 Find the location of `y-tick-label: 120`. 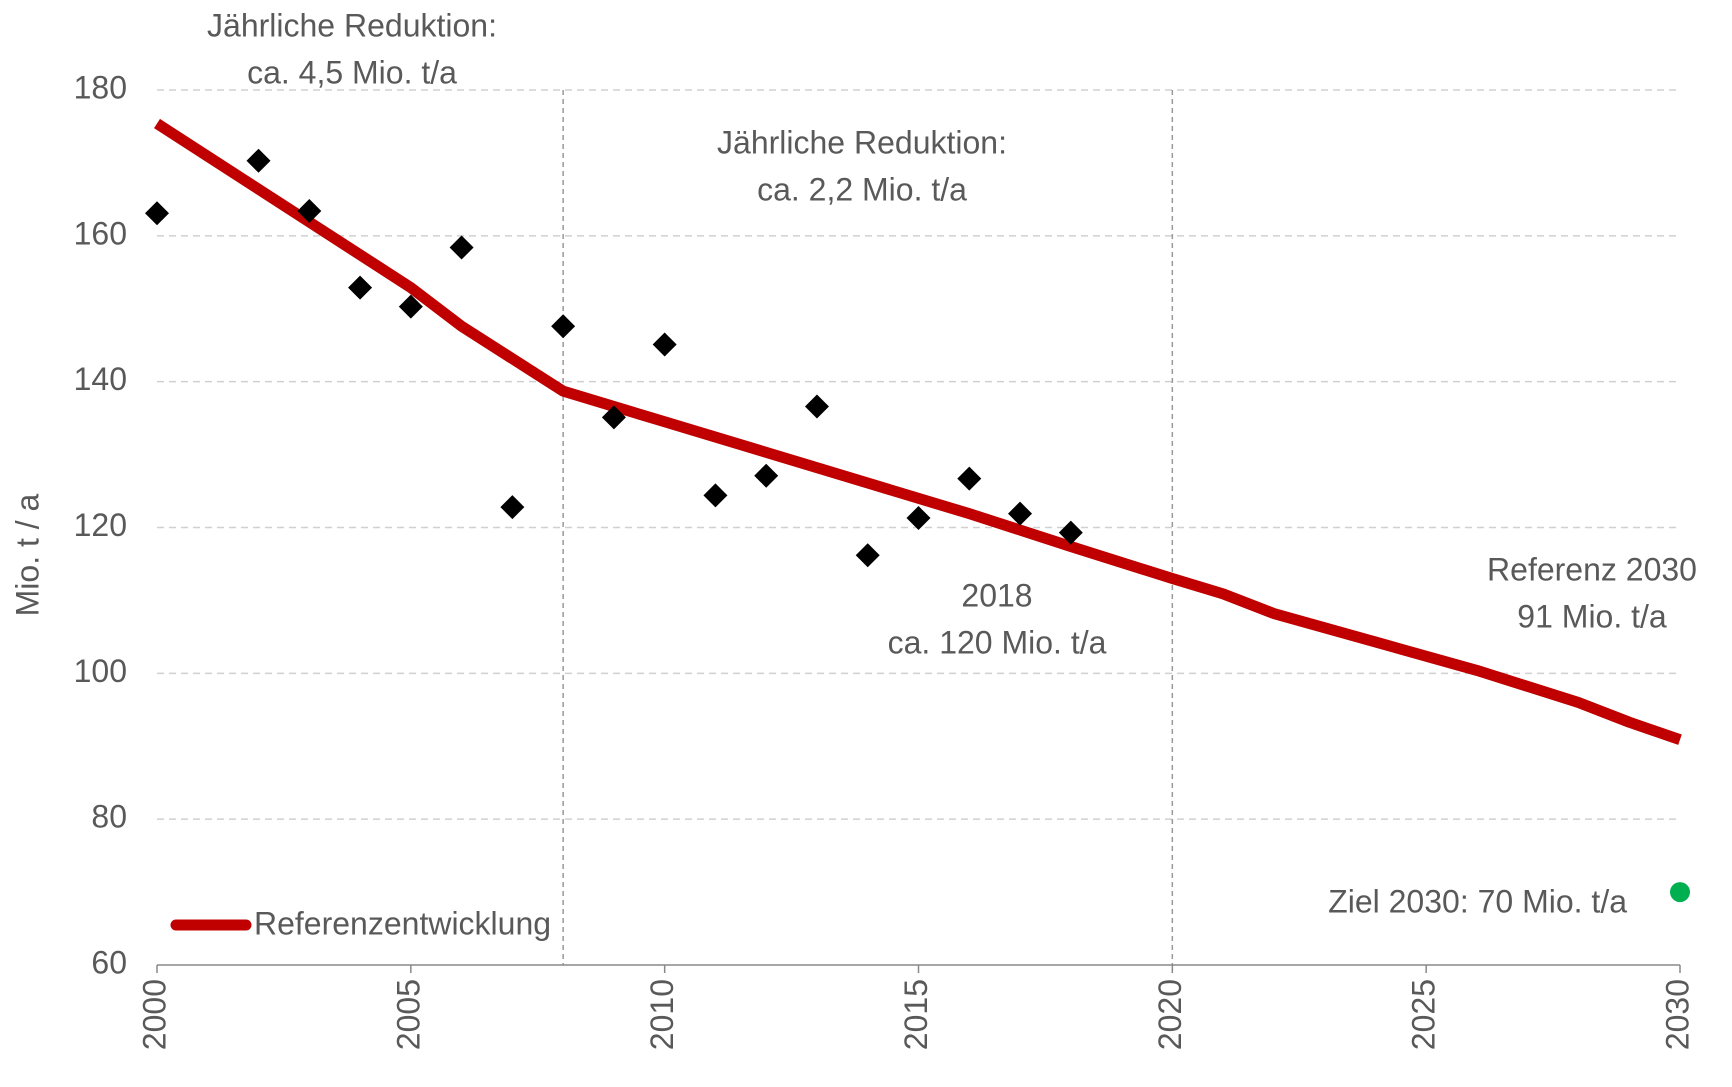

y-tick-label: 120 is located at coordinates (100, 525).